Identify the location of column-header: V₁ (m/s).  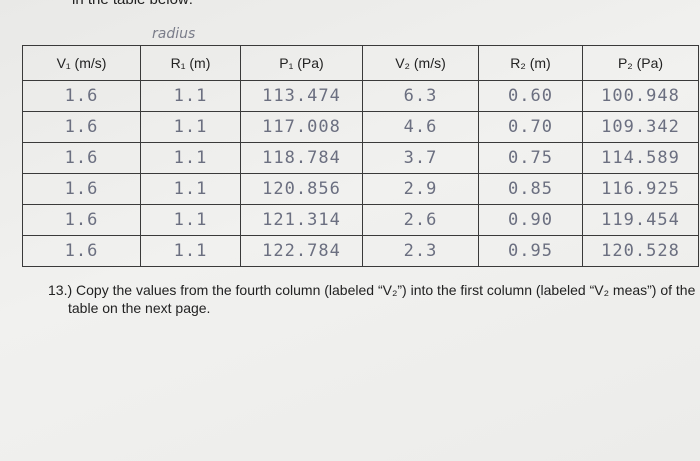
(81, 63).